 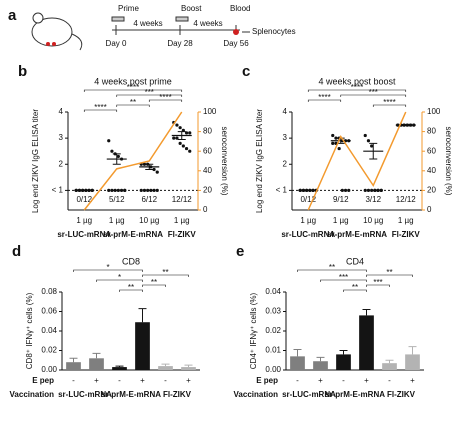 What do you see at coordinates (22, 71) in the screenshot?
I see `panel-label: b` at bounding box center [22, 71].